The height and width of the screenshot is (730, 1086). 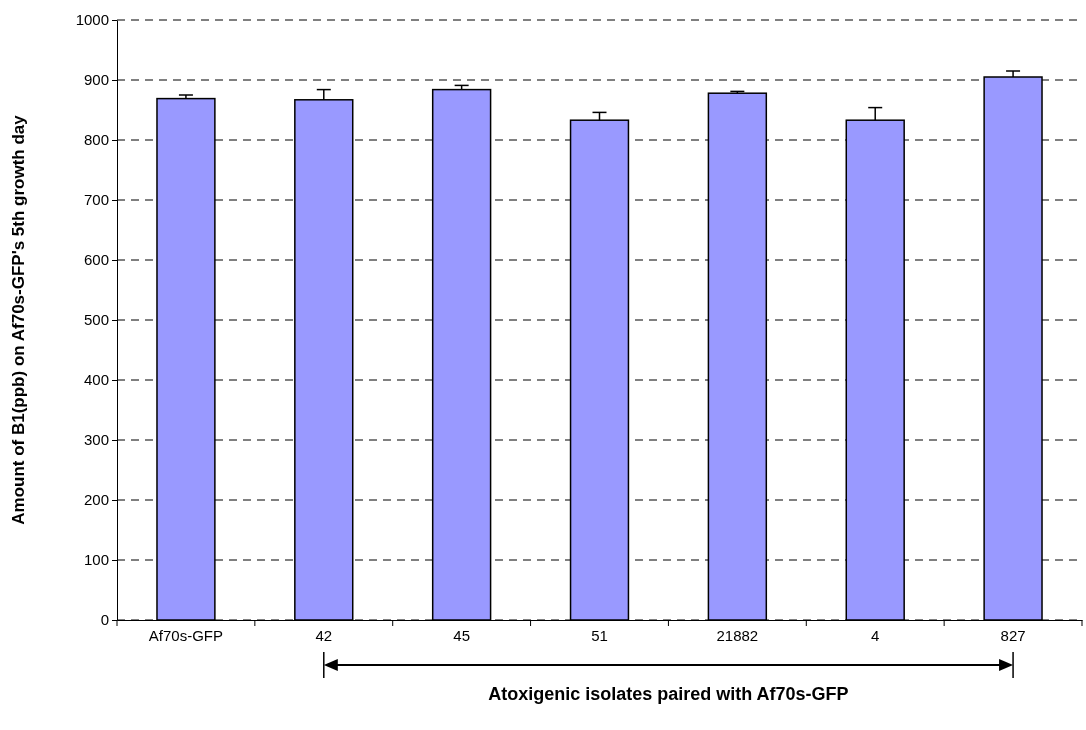 What do you see at coordinates (92, 20) in the screenshot?
I see `y-tick-label: 1000` at bounding box center [92, 20].